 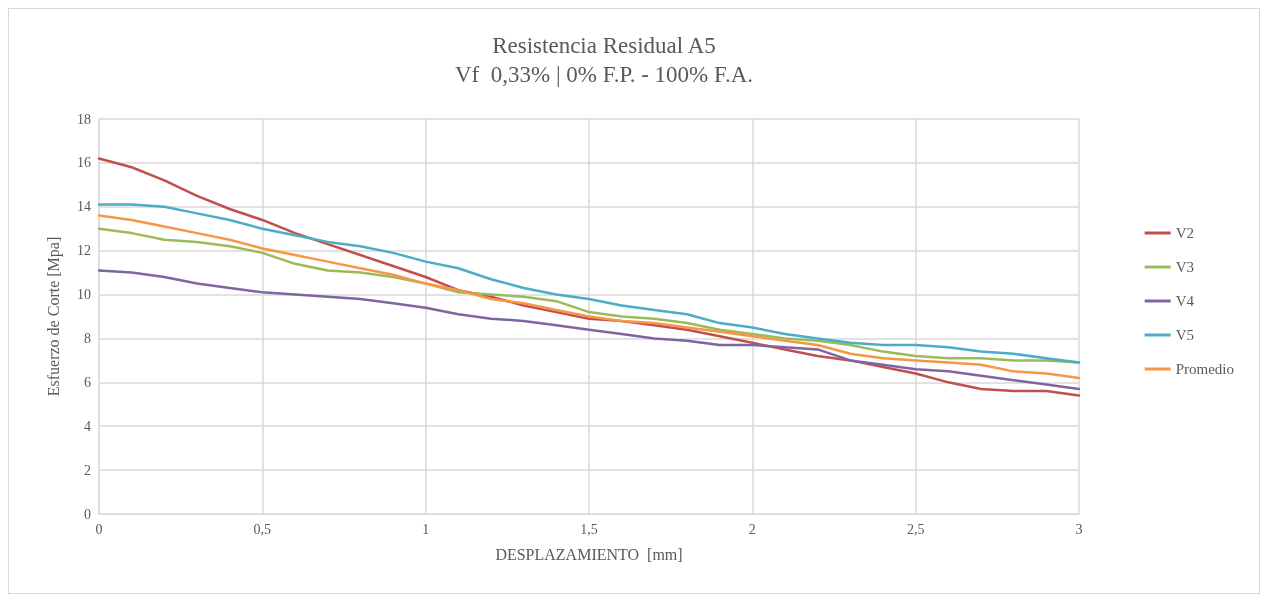 What do you see at coordinates (87, 470) in the screenshot?
I see `y-tick-label: 2` at bounding box center [87, 470].